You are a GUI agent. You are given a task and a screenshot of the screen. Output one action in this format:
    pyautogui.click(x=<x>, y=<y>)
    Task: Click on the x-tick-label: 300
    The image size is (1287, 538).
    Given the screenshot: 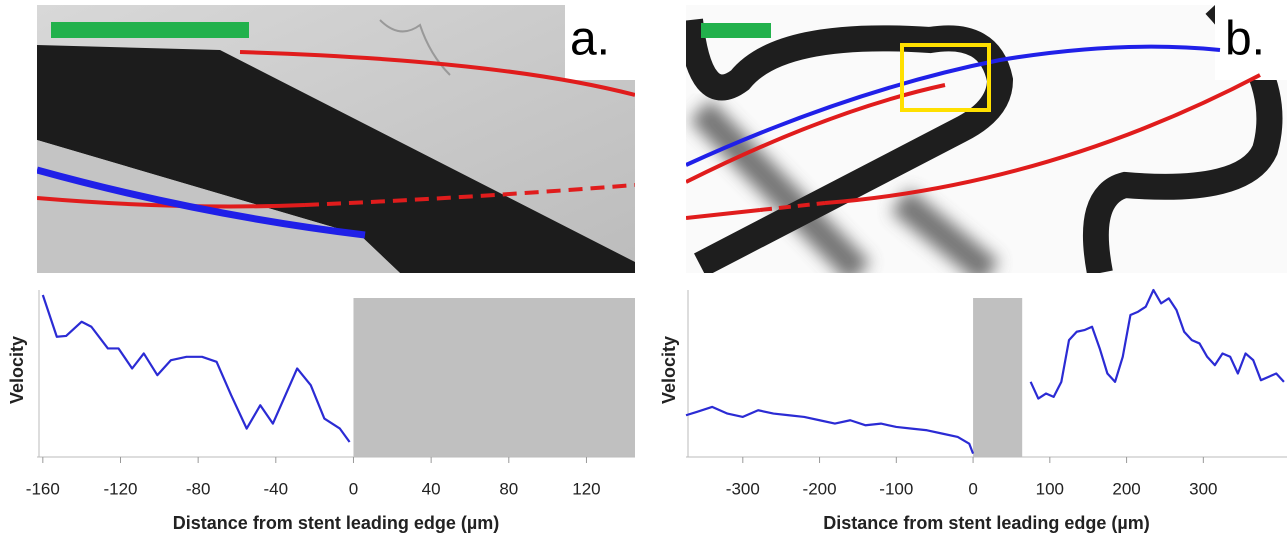 What is the action you would take?
    pyautogui.click(x=1203, y=488)
    